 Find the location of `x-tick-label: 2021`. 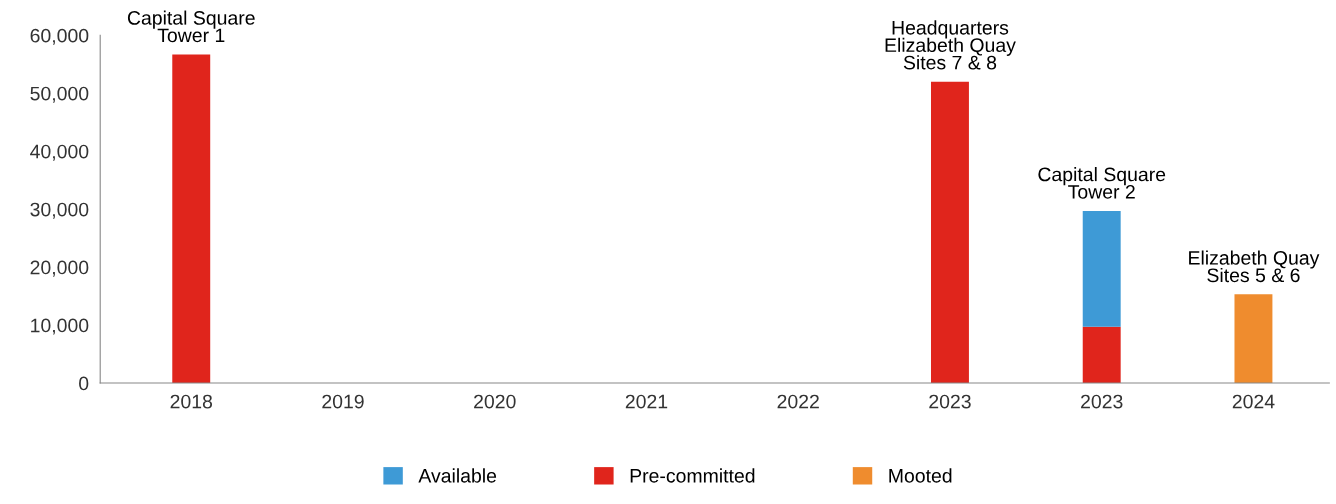

x-tick-label: 2021 is located at coordinates (646, 401).